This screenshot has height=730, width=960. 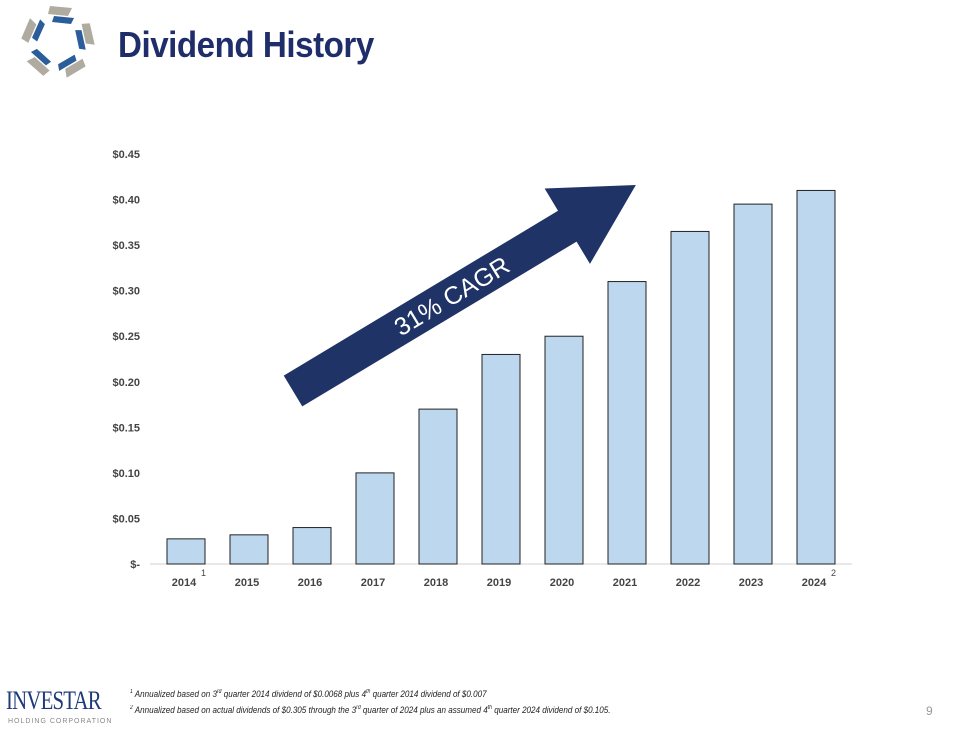 I want to click on x-tick-label: 2019, so click(x=499, y=583).